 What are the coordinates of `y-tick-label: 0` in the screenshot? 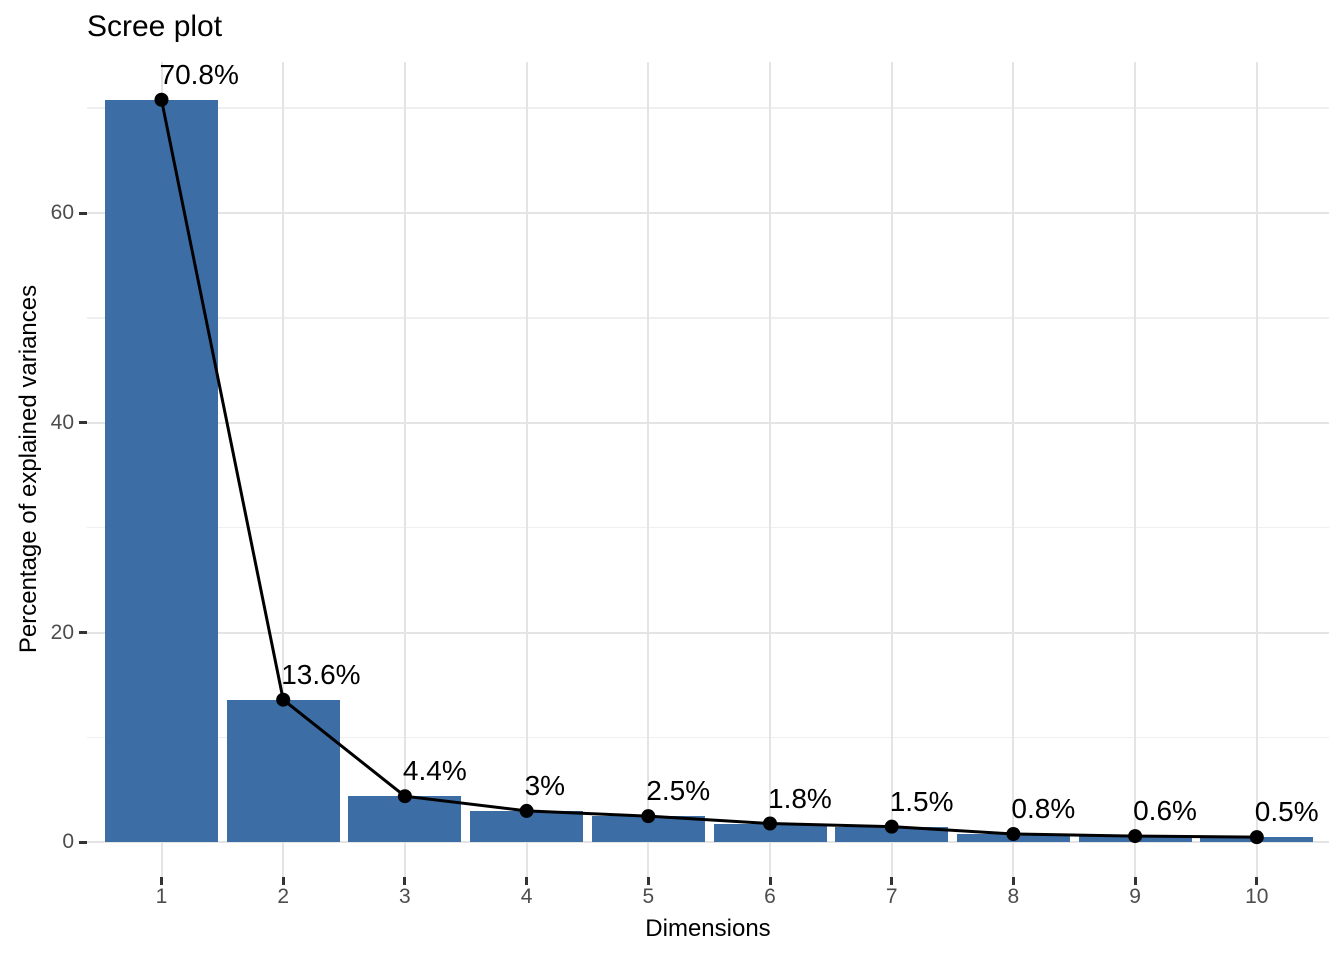 It's located at (68, 842).